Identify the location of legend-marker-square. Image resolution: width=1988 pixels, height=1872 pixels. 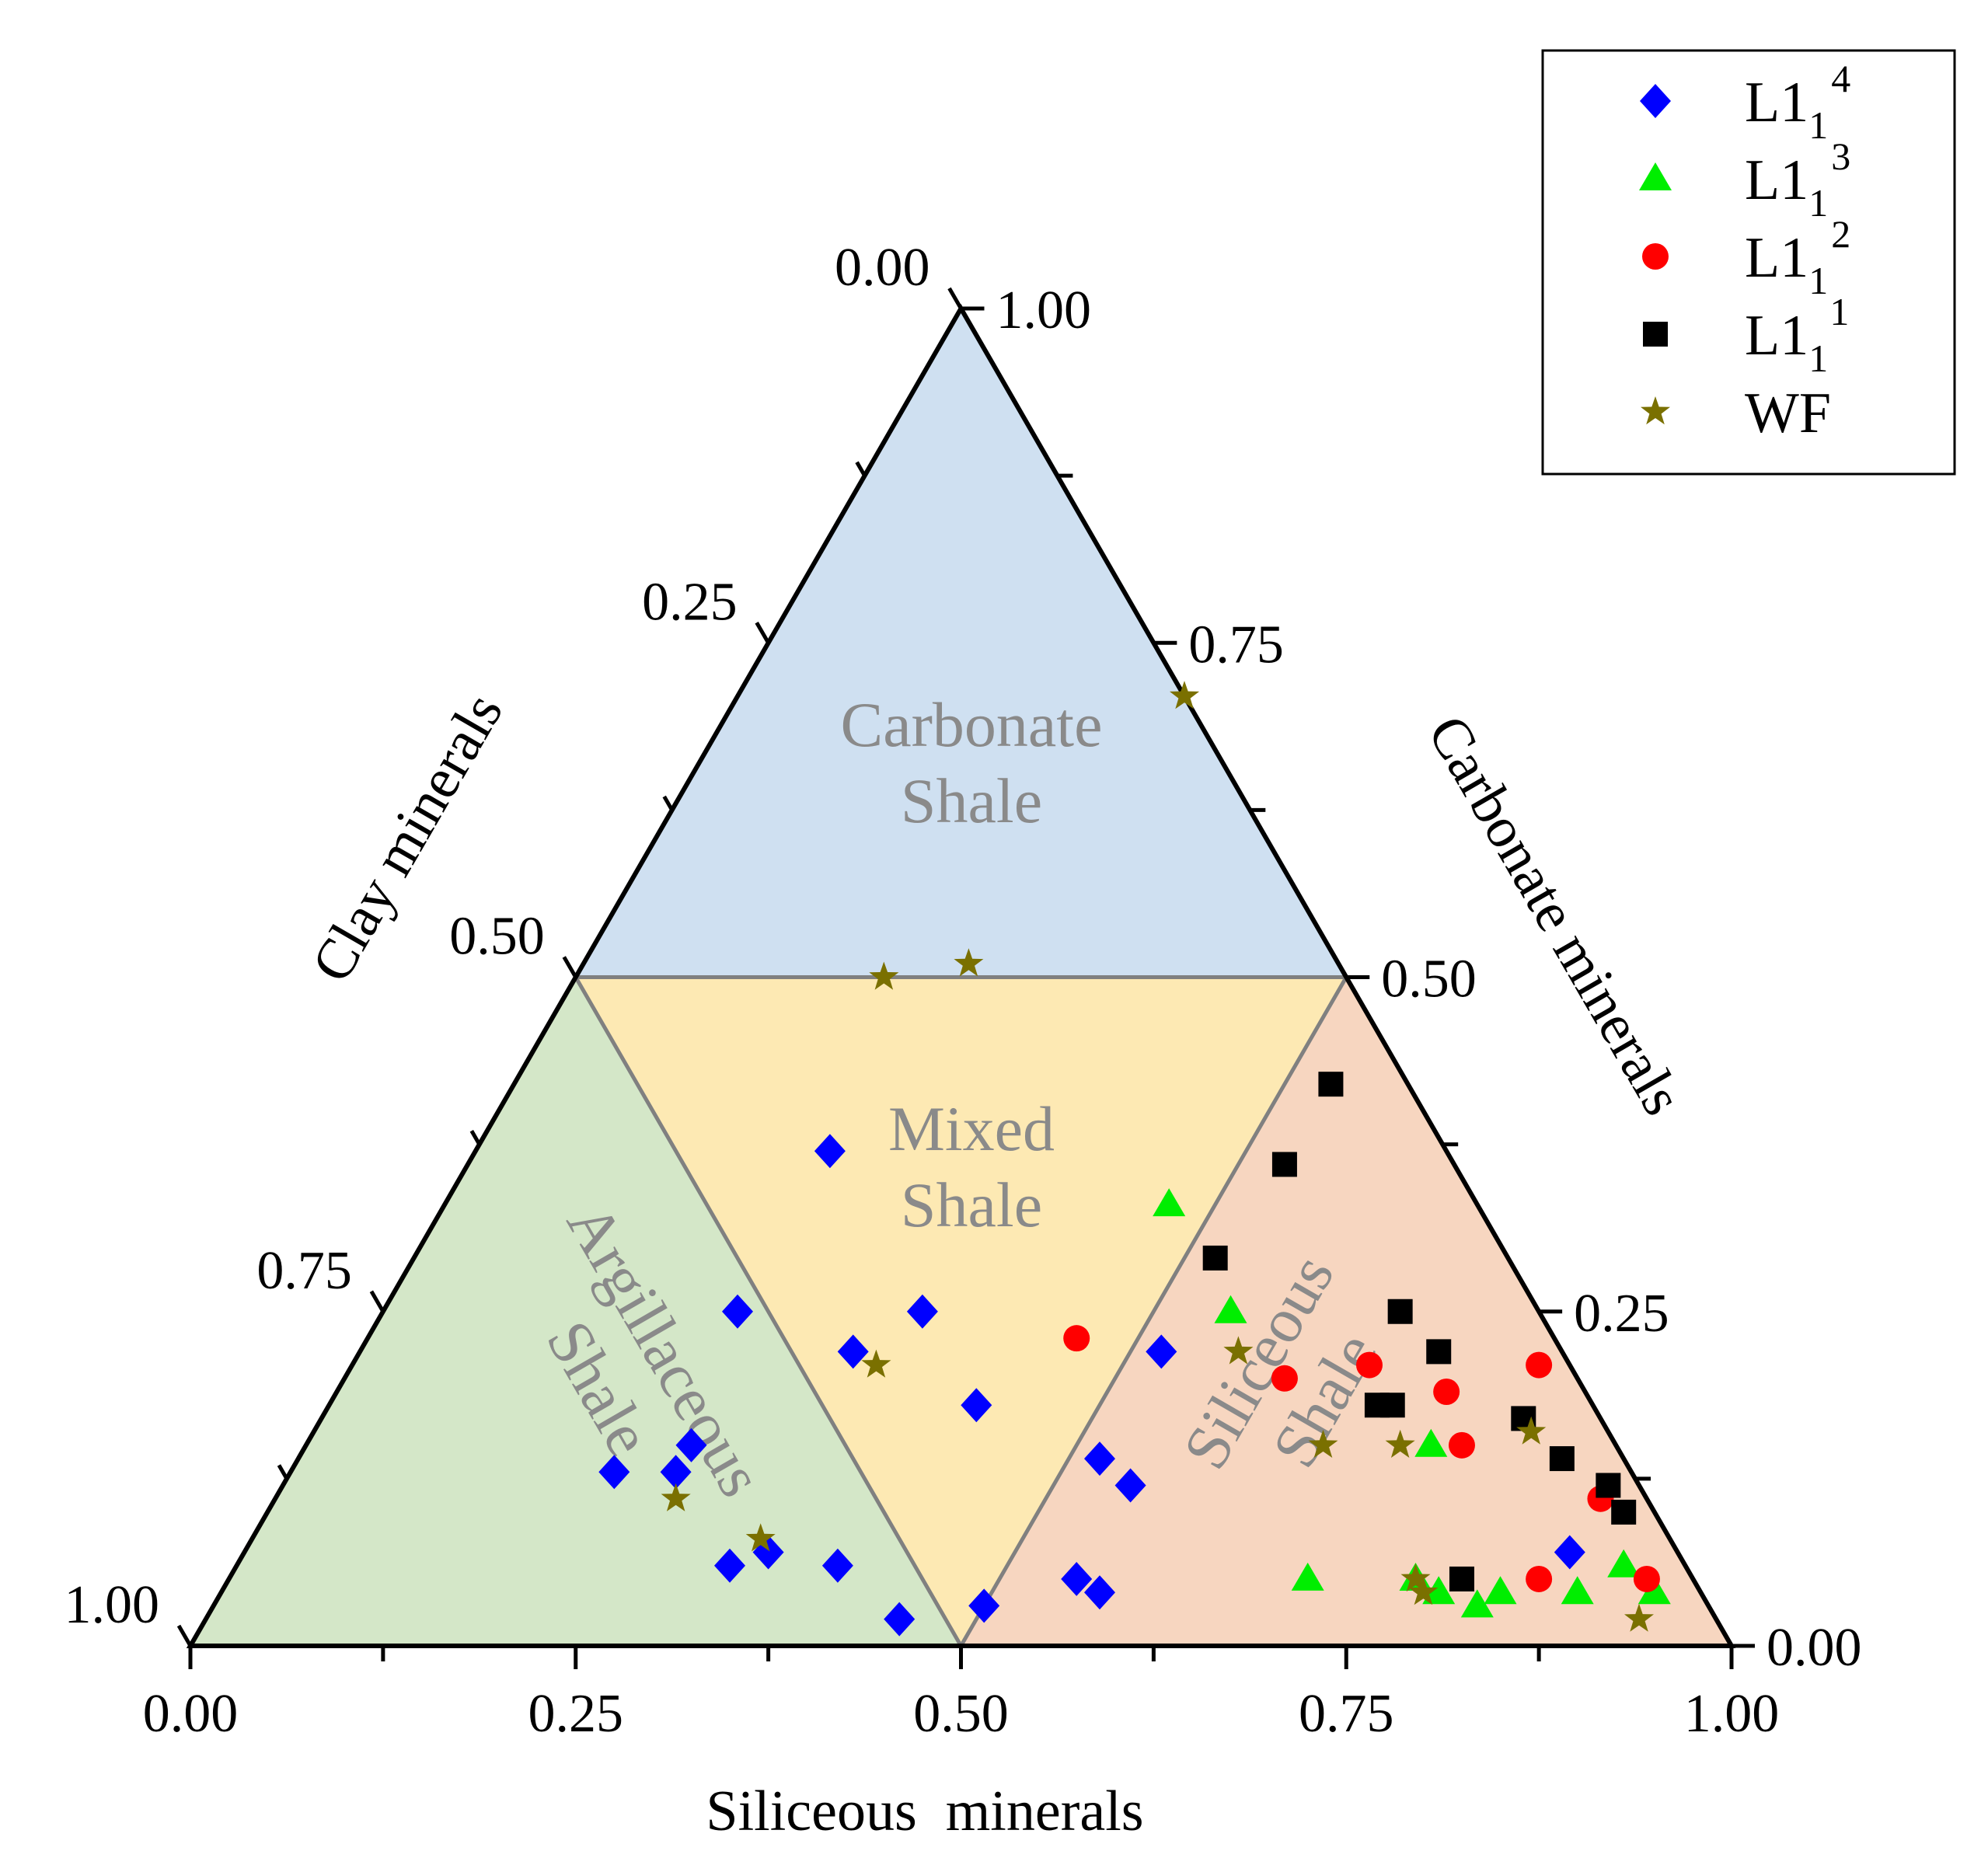
(1655, 335).